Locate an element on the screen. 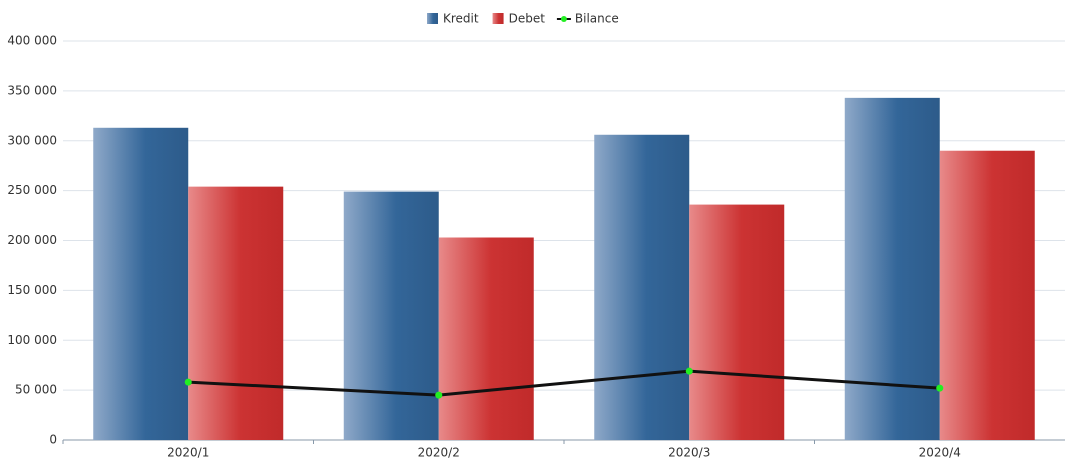  y-tick-label: 300 000 is located at coordinates (32, 140).